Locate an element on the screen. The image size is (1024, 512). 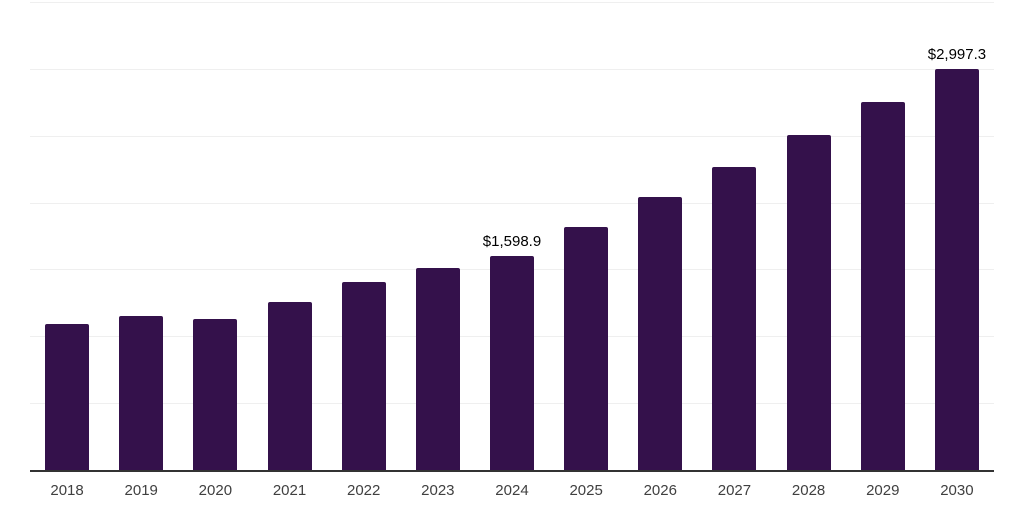
x-tick-2030: 2030 is located at coordinates (957, 490).